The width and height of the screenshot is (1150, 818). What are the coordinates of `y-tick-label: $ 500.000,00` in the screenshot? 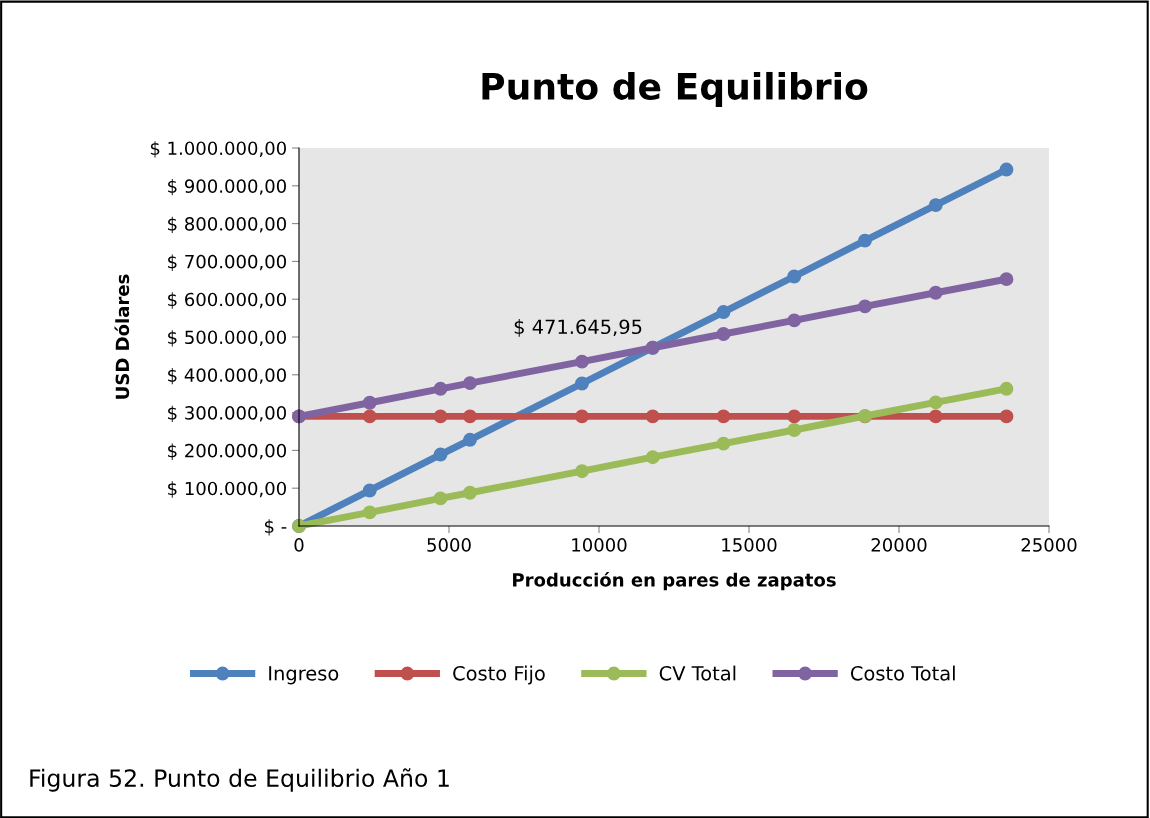 It's located at (227, 338).